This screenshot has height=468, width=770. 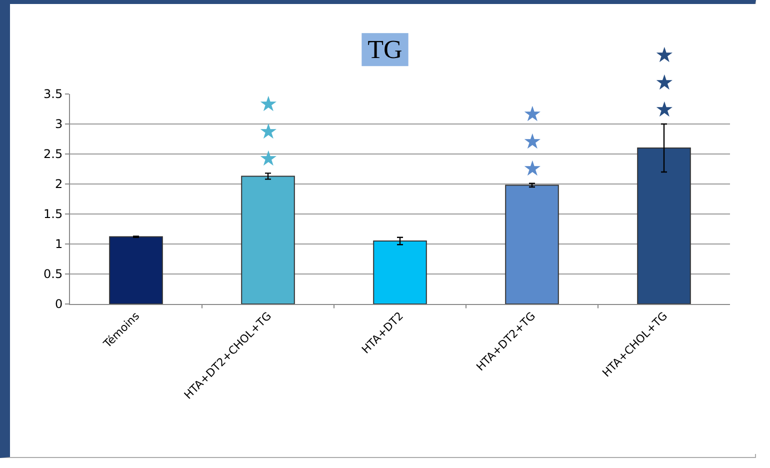 What do you see at coordinates (385, 49) in the screenshot?
I see `chart-title: TG` at bounding box center [385, 49].